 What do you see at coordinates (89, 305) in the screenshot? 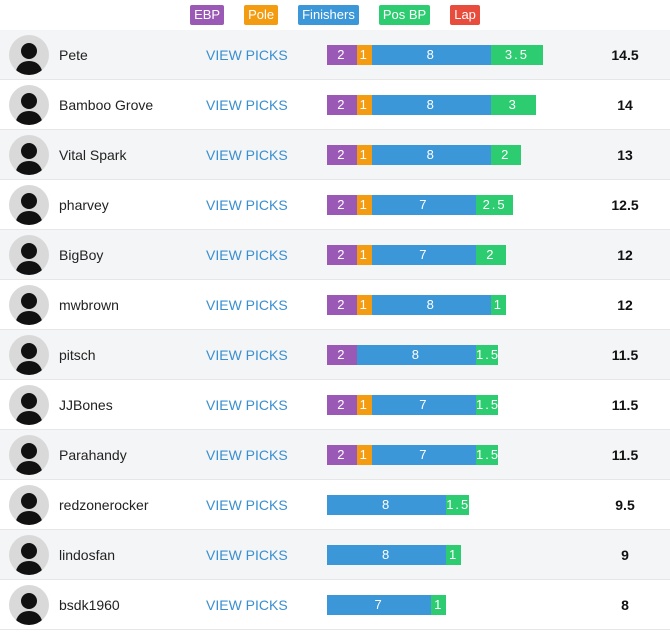
I see `player-name: mwbrown` at bounding box center [89, 305].